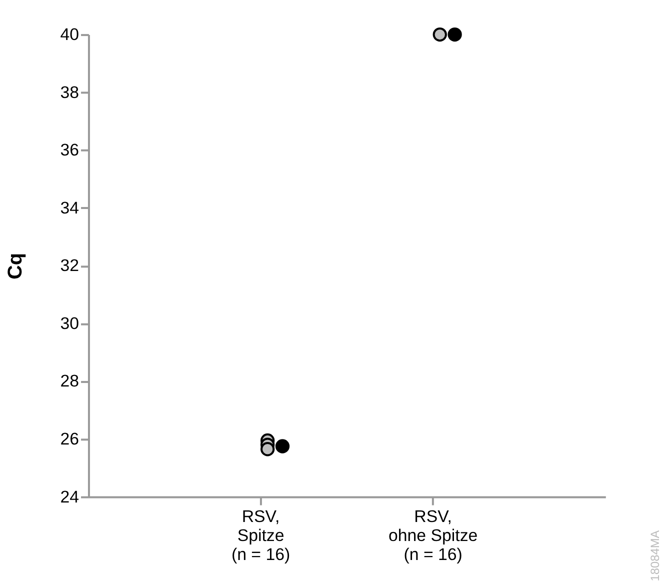  What do you see at coordinates (260, 535) in the screenshot?
I see `x-tick-label: RSV, Spitze (n = 16)` at bounding box center [260, 535].